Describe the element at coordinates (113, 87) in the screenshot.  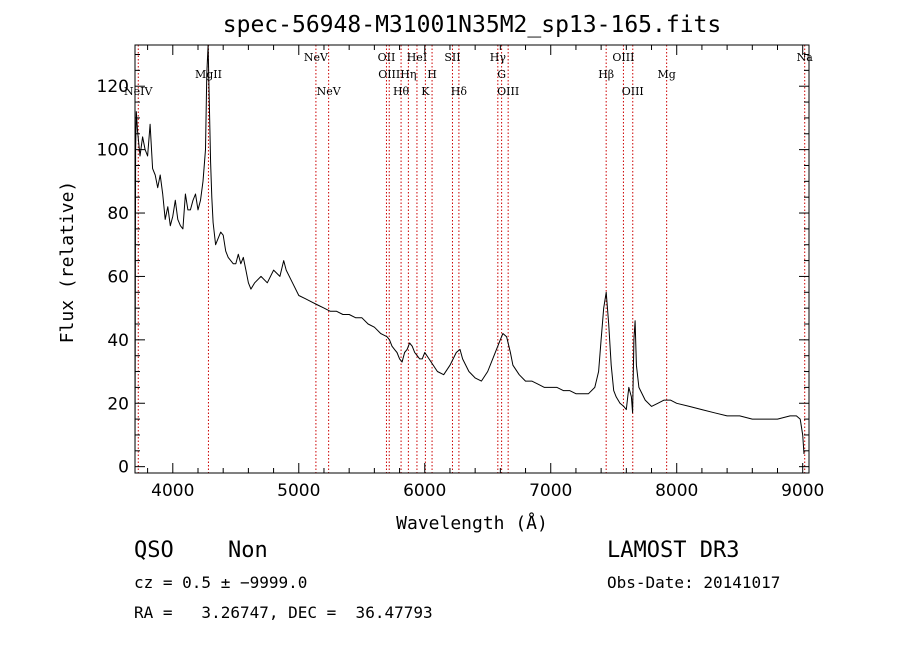
I see `y-tick-label-6: 120` at that location.